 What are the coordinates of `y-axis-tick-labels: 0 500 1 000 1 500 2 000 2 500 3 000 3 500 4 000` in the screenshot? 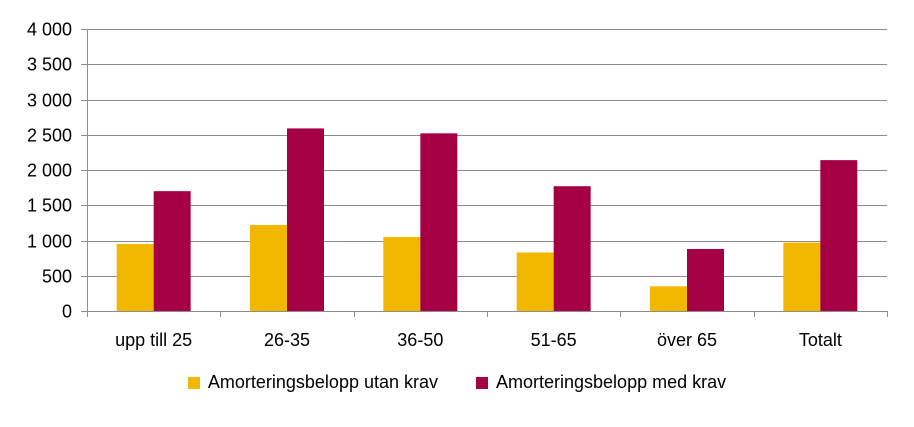 It's located at (49, 171).